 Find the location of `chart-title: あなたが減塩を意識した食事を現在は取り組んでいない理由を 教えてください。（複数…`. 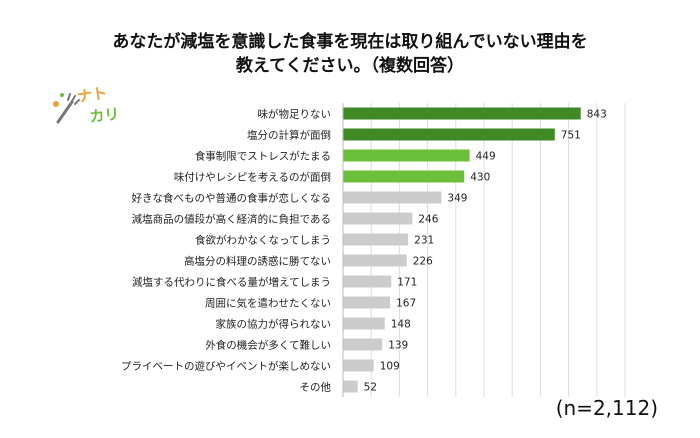

chart-title: あなたが減塩を意識した食事を現在は取り組んでいない理由を 教えてください。（複数… is located at coordinates (350, 54).